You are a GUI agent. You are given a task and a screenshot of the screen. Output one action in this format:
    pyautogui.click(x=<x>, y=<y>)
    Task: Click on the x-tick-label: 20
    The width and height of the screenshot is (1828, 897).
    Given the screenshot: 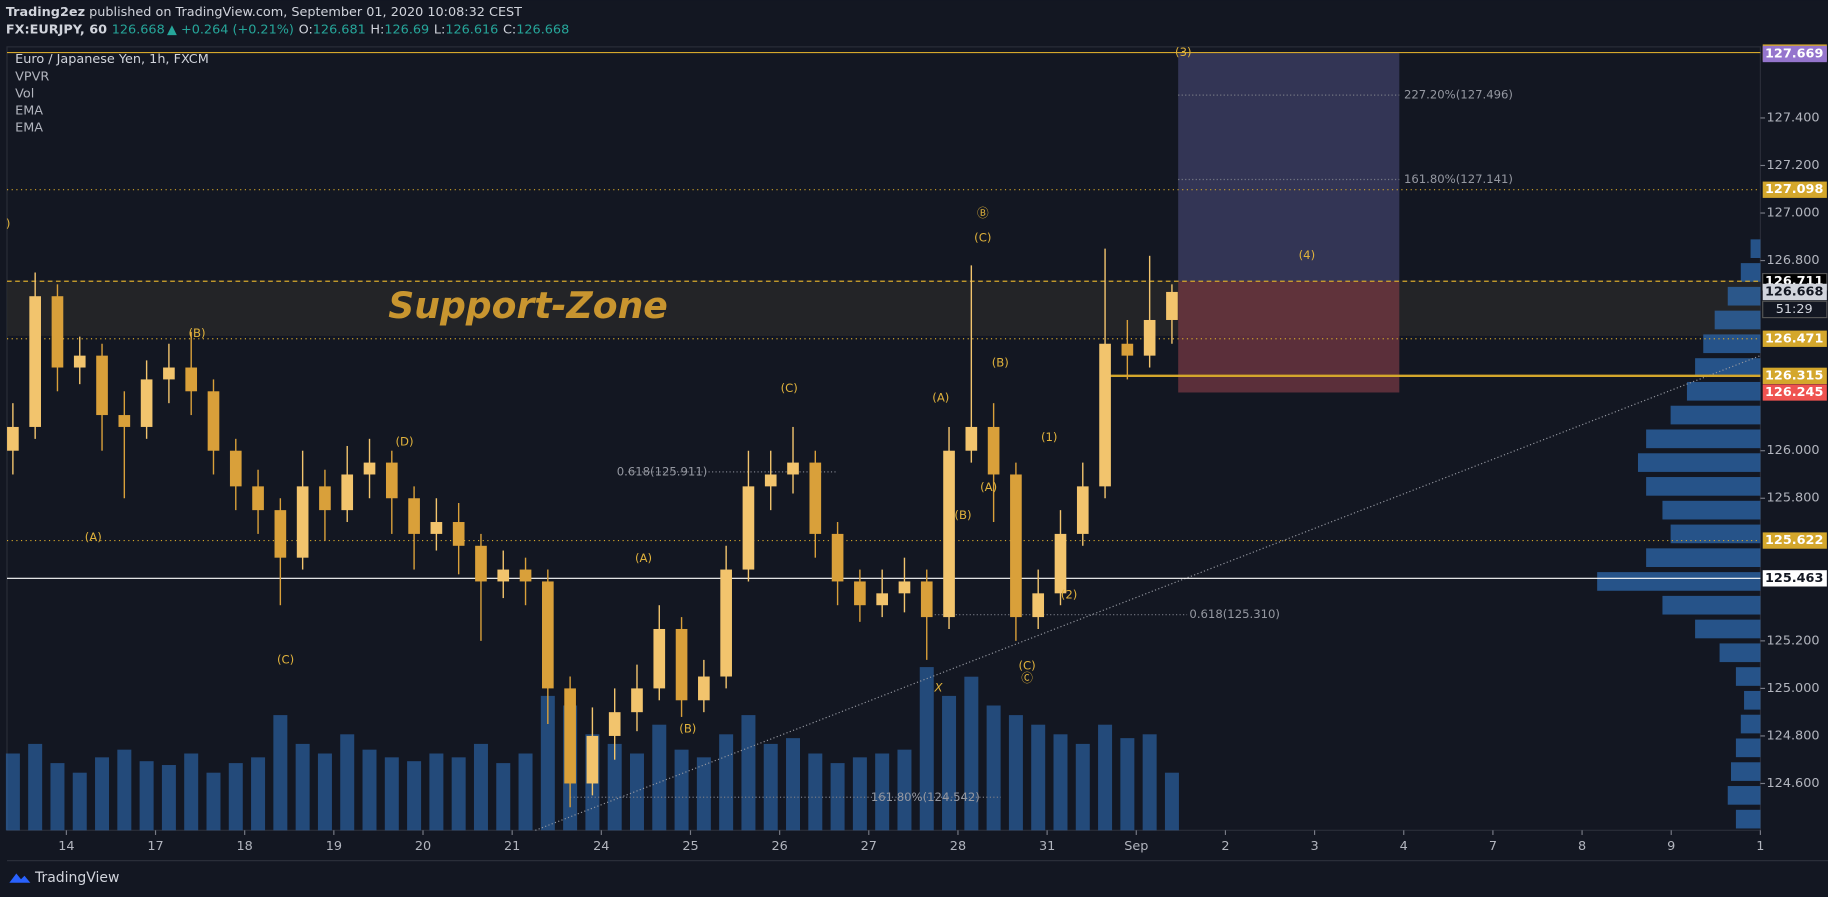 What is the action you would take?
    pyautogui.click(x=423, y=846)
    